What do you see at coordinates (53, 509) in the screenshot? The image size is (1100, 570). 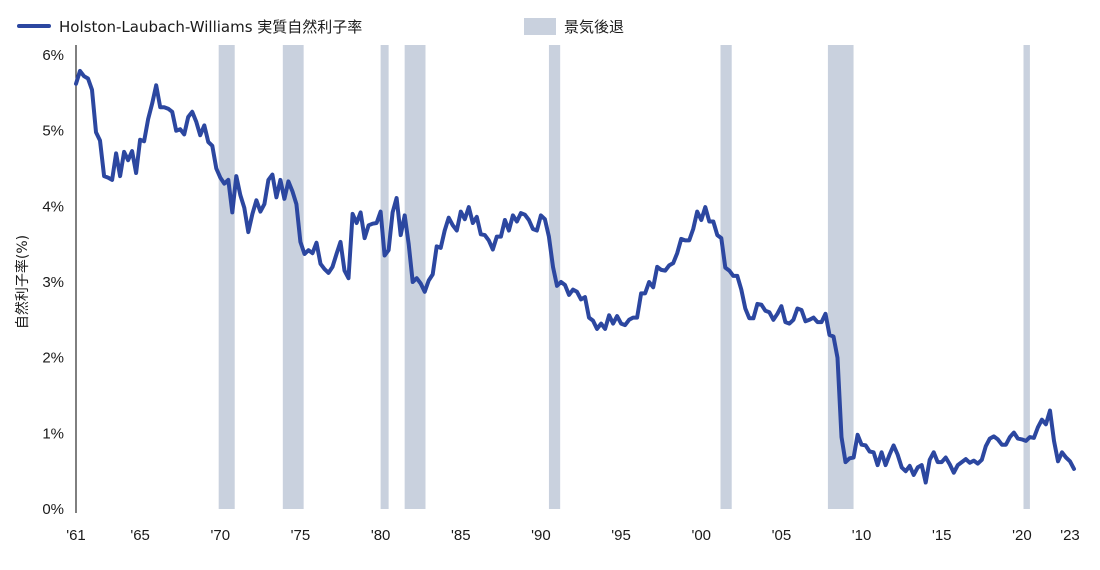 I see `y-tick-label: 0%` at bounding box center [53, 509].